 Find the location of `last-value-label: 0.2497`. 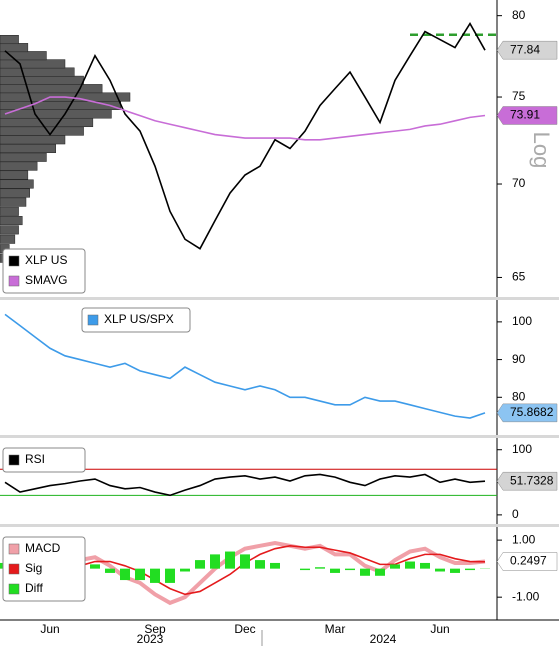

last-value-label: 0.2497 is located at coordinates (528, 561).